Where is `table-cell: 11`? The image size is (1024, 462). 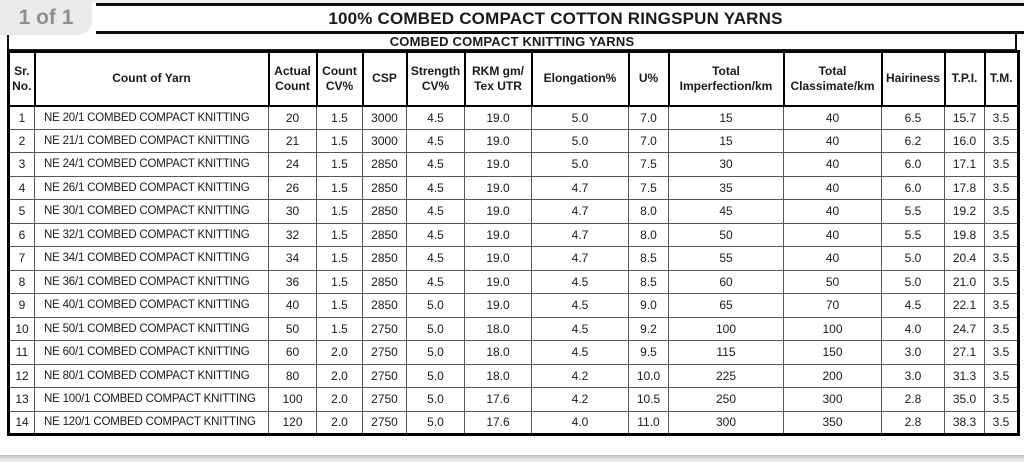
table-cell: 11 is located at coordinates (21, 352).